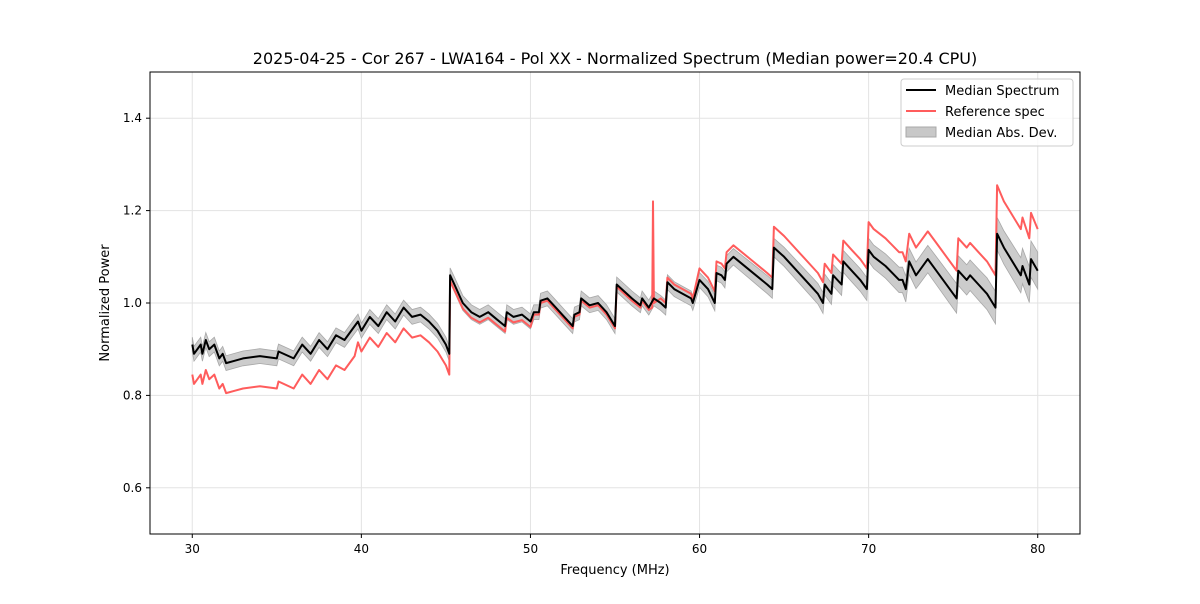  What do you see at coordinates (614, 570) in the screenshot?
I see `x-axis-label: Frequency (MHz)` at bounding box center [614, 570].